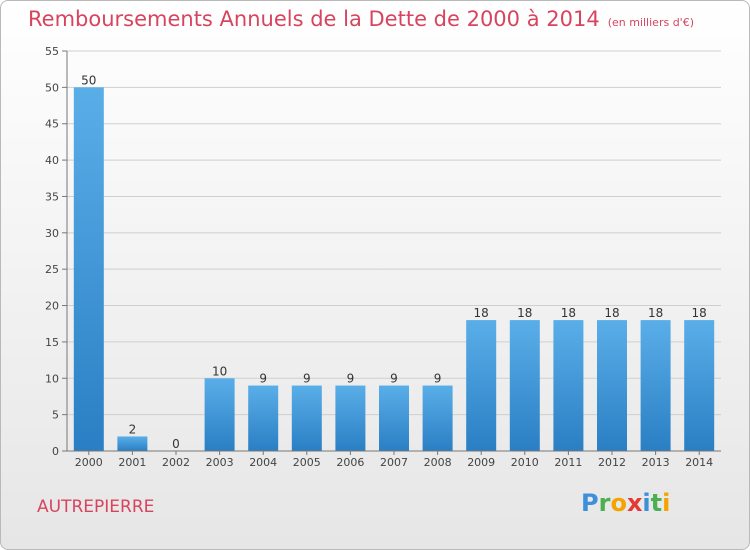 This screenshot has height=550, width=750. I want to click on x-tick-label: 2012, so click(612, 462).